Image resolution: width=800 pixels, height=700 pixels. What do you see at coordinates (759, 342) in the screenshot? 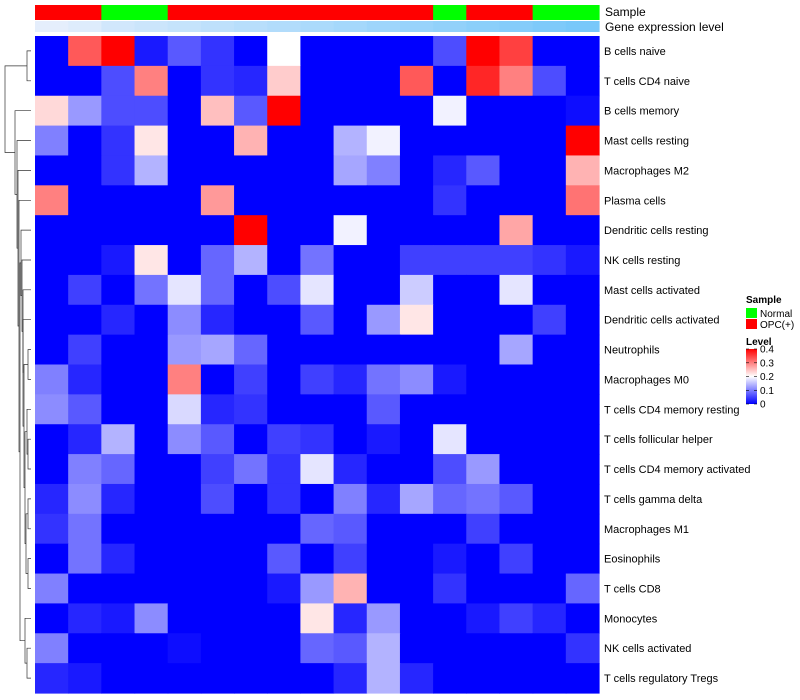
I see `legend-level-title: Level` at bounding box center [759, 342].